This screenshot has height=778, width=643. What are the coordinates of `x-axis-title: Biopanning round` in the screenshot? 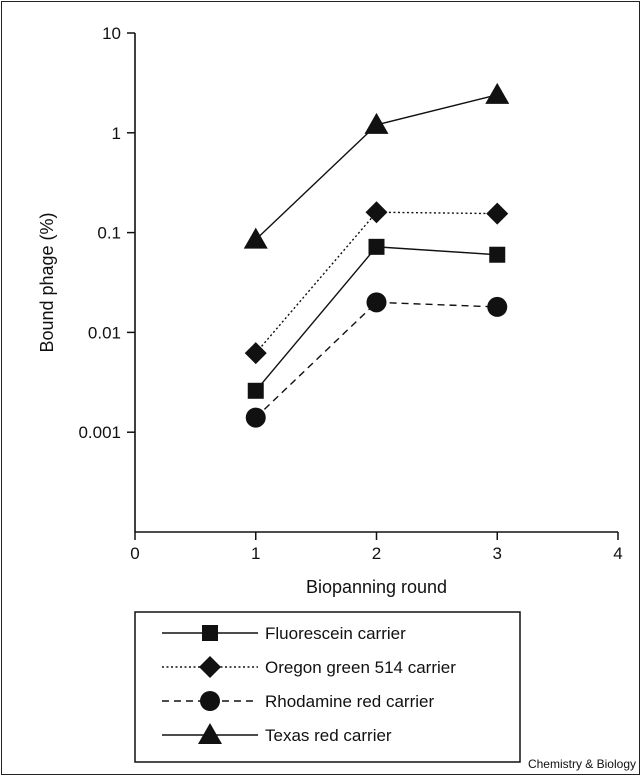 It's located at (376, 587).